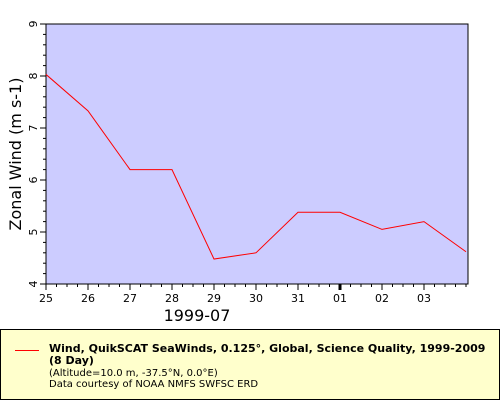 Image resolution: width=500 pixels, height=400 pixels. I want to click on x-tick-label: 25, so click(46, 298).